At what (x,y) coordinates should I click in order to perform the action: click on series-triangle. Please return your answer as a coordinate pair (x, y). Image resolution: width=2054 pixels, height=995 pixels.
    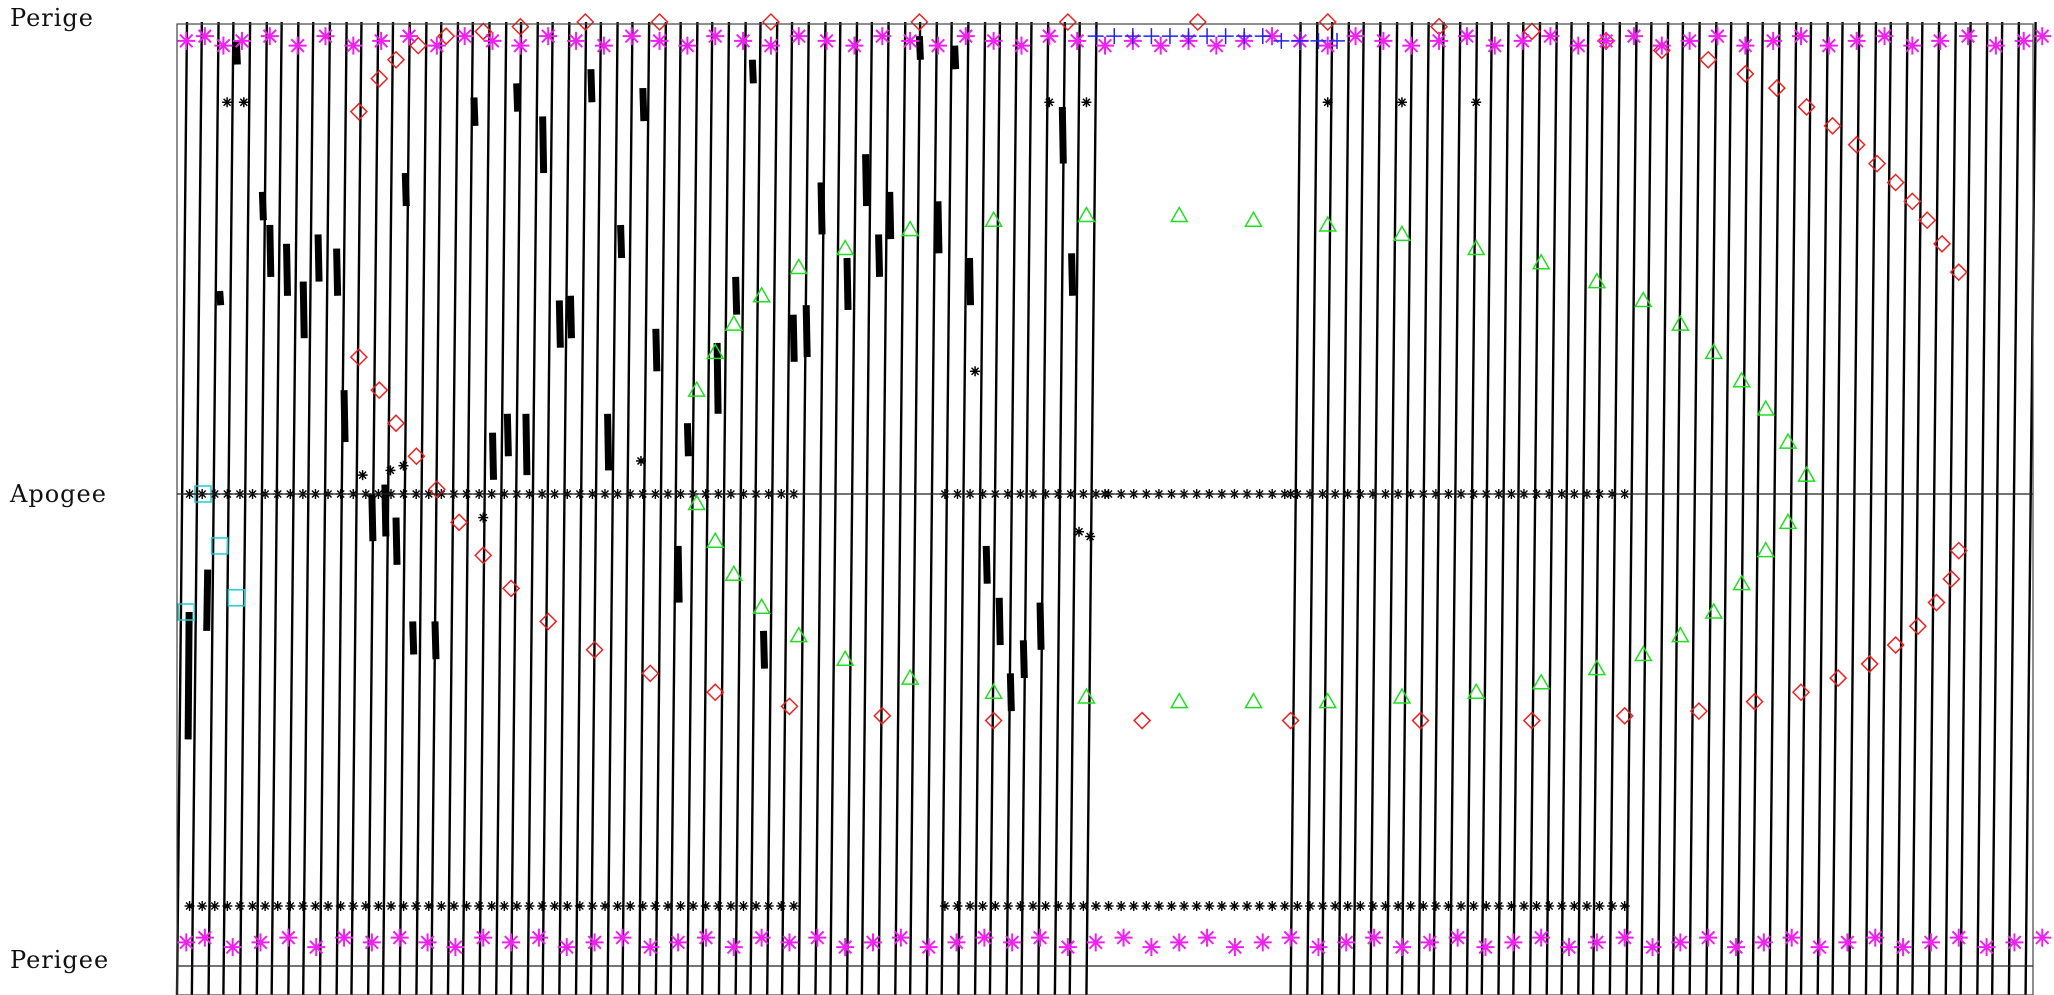
    Looking at the image, I should click on (1242, 601).